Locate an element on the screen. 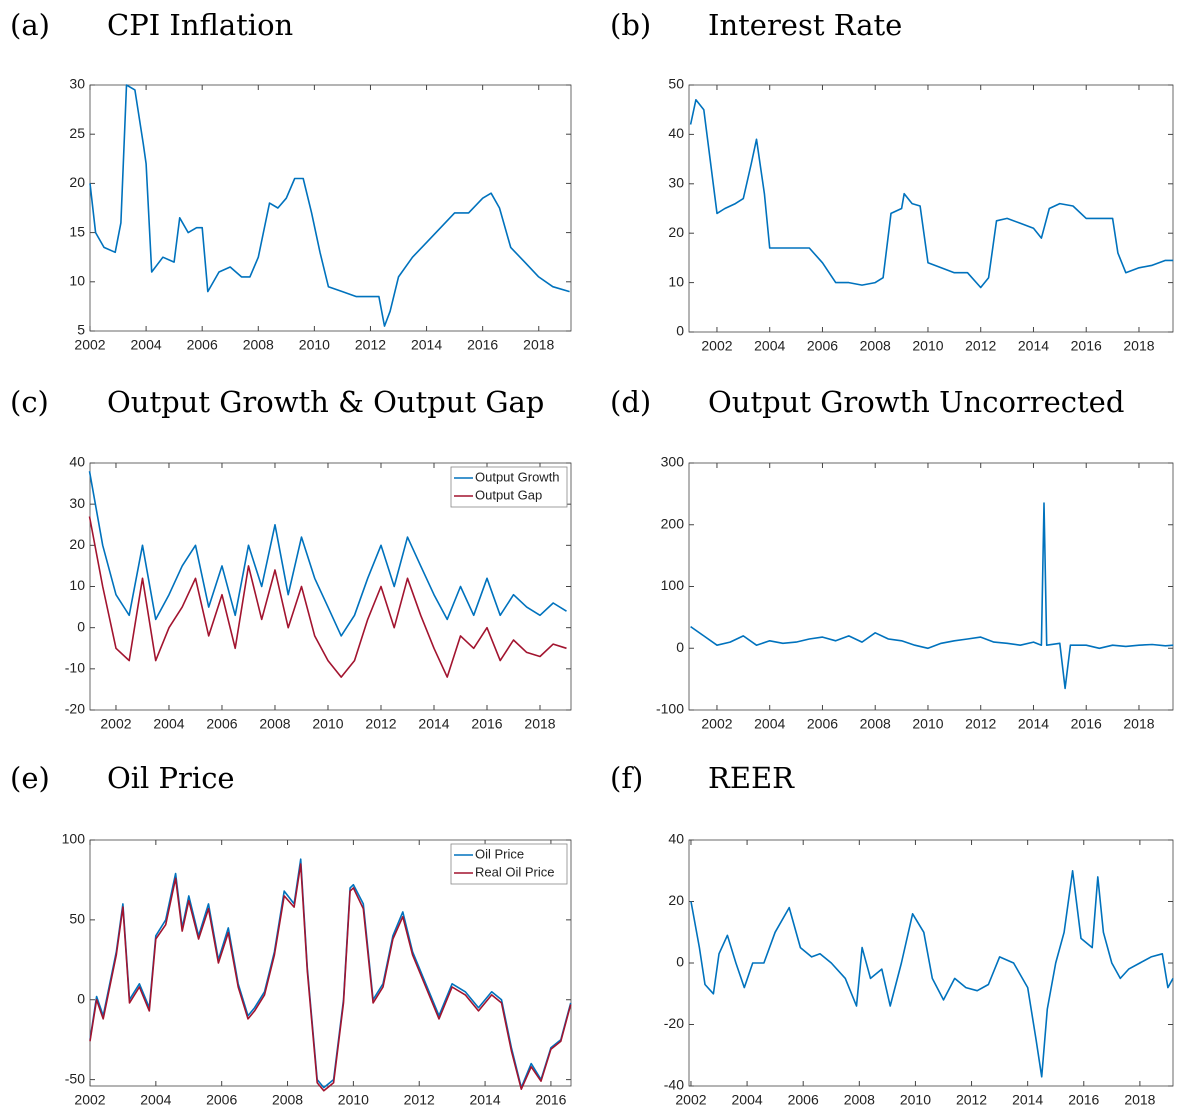 The width and height of the screenshot is (1178, 1111). panel-title: Output Growth & Output Gap is located at coordinates (325, 402).